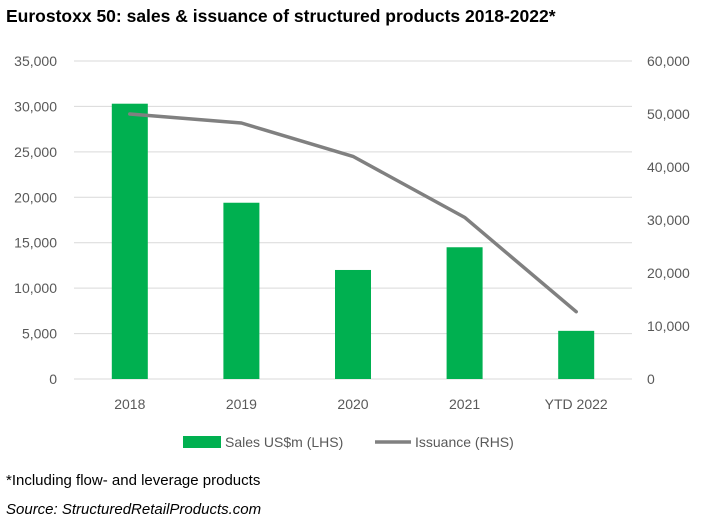  Describe the element at coordinates (202, 442) in the screenshot. I see `legend-swatch-sales` at that location.